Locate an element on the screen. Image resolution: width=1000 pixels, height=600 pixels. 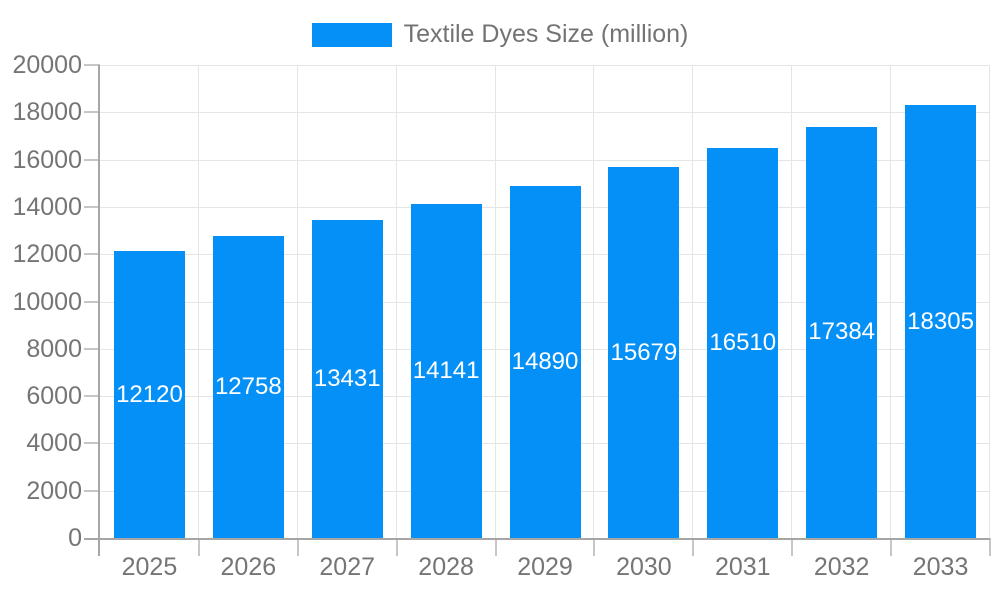
x-axis-label: 2033 is located at coordinates (940, 567).